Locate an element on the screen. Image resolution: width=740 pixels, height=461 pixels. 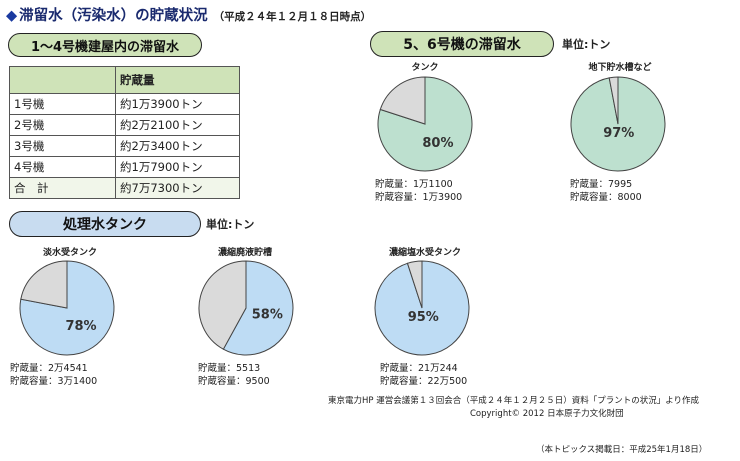
pie-title: 地下貯水槽など is located at coordinates (620, 68).